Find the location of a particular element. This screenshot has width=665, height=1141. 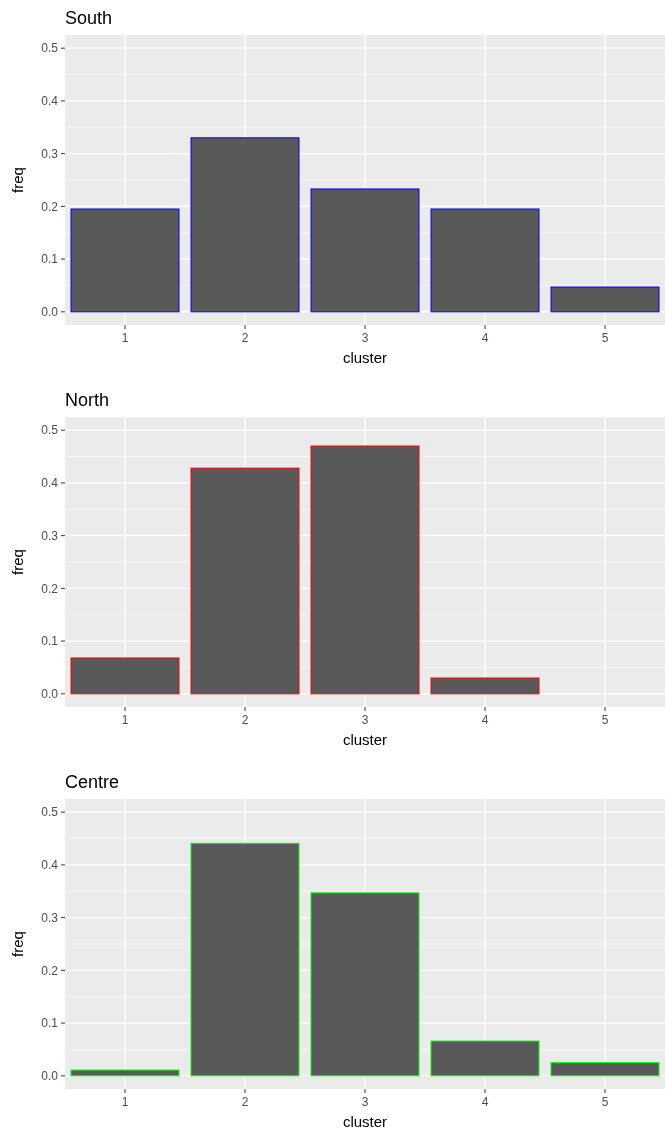

chart-title: Centre is located at coordinates (92, 782).